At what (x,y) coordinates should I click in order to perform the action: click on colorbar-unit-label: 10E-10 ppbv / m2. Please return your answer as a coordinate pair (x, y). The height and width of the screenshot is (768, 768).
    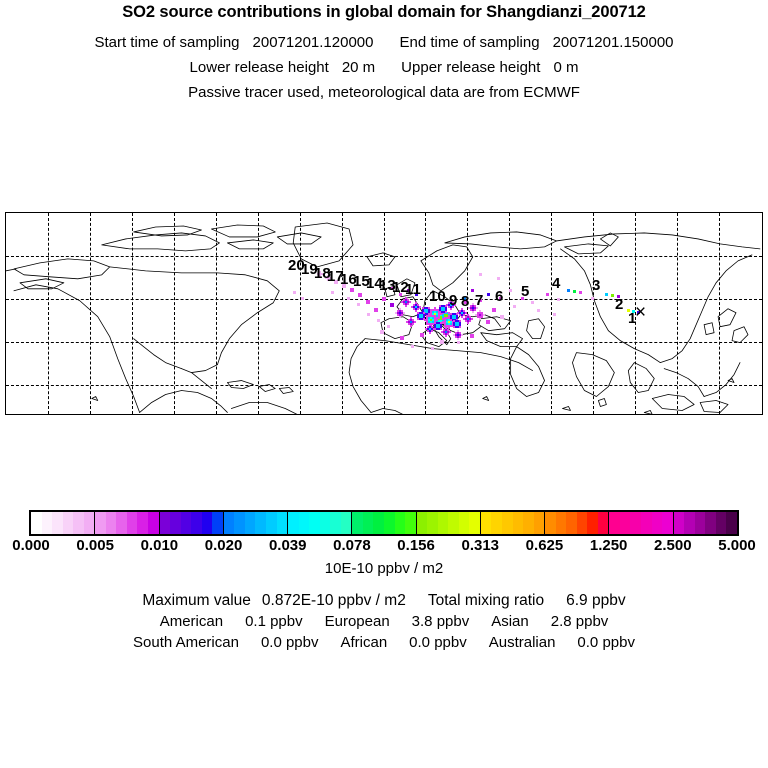
    Looking at the image, I should click on (384, 568).